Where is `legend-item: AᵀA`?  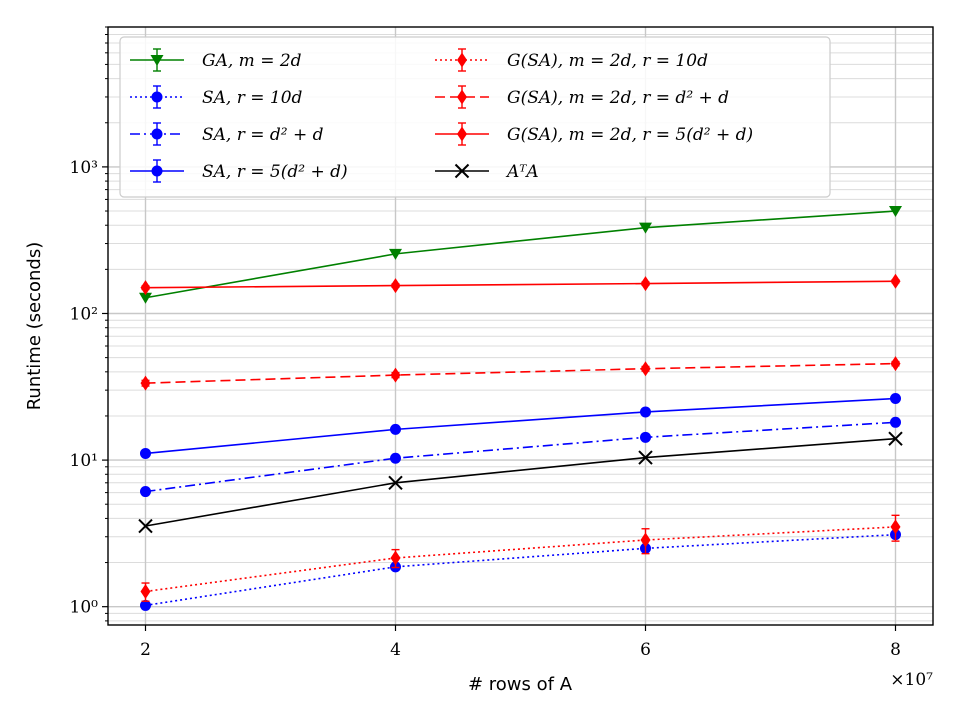 legend-item: AᵀA is located at coordinates (487, 172).